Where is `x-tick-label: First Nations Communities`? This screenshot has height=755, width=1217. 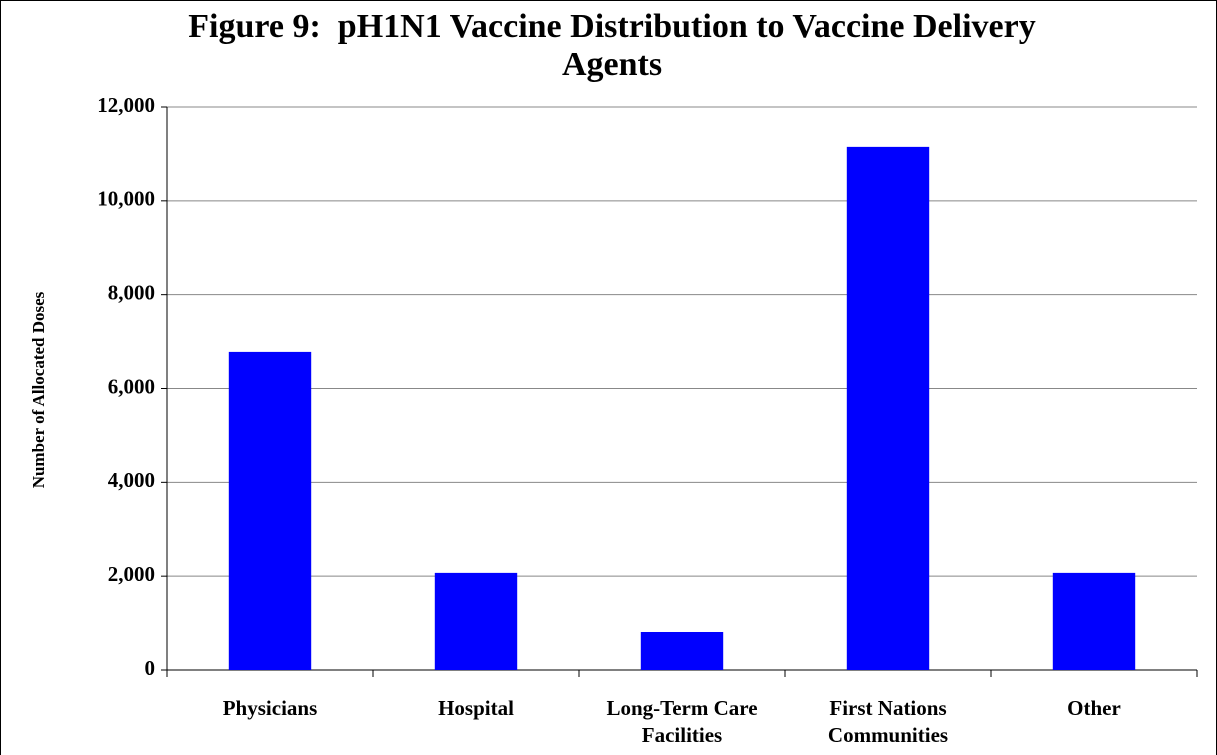
x-tick-label: First Nations Communities is located at coordinates (888, 721).